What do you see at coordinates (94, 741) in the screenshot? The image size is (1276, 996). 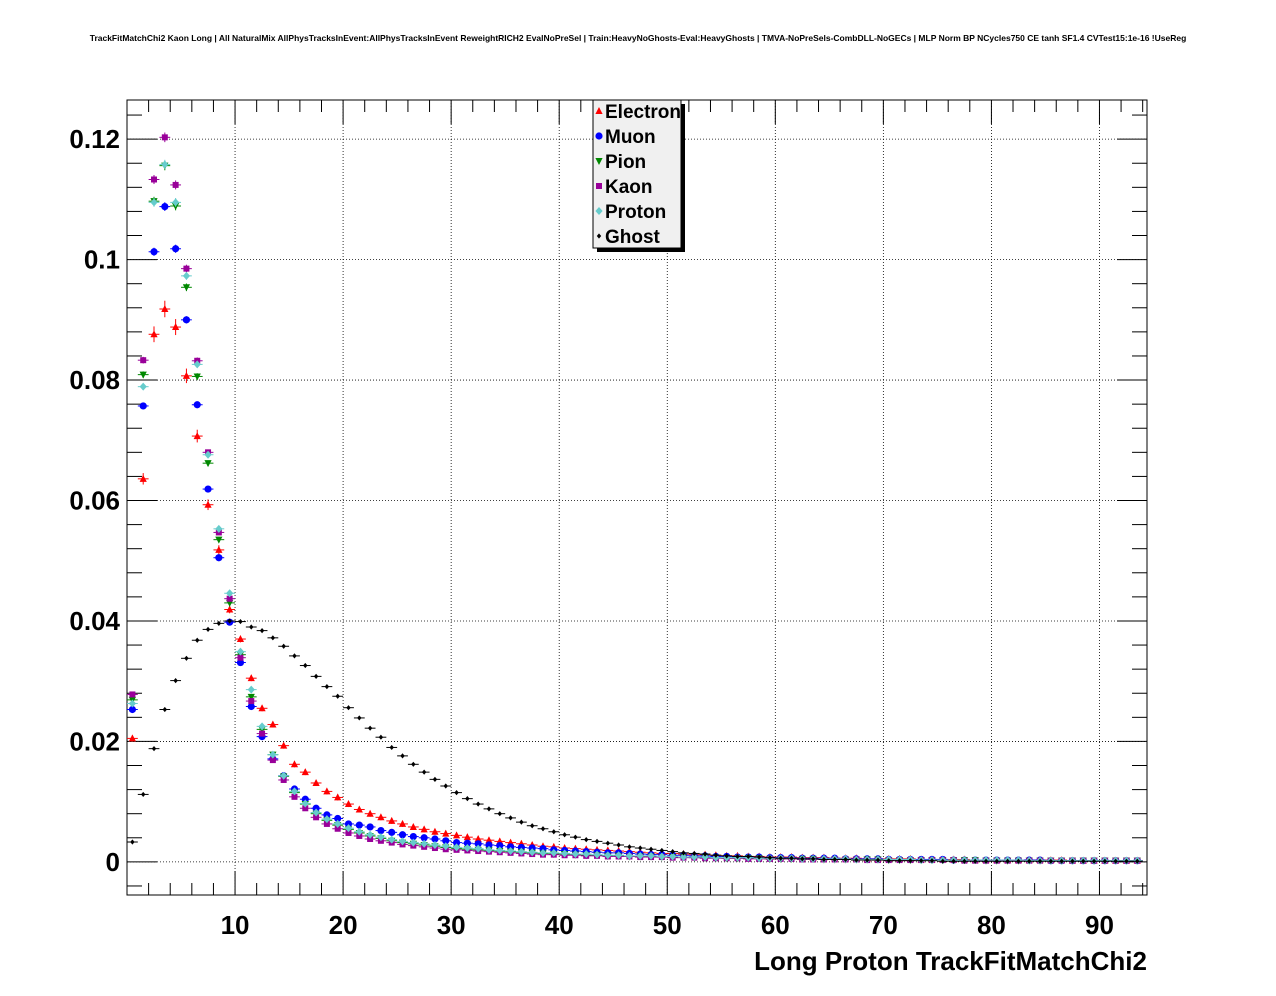 I see `y-tick-label: 0.02` at bounding box center [94, 741].